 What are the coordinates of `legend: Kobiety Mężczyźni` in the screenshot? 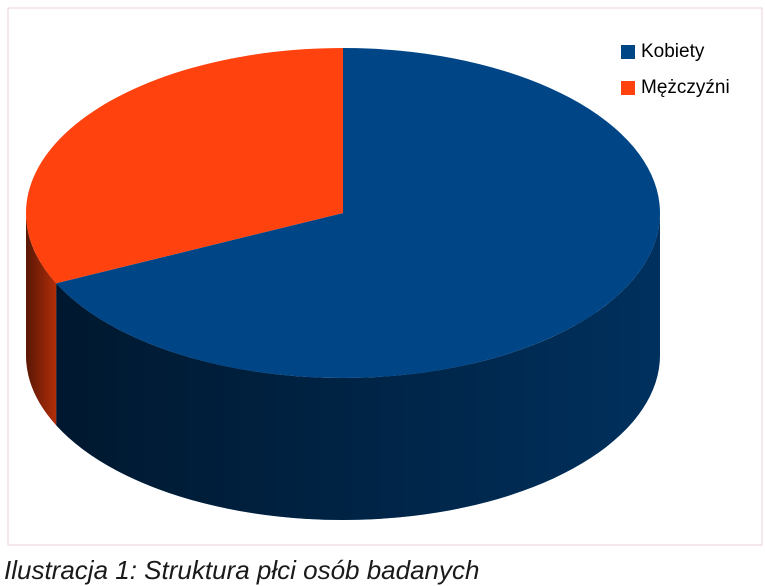 It's located at (675, 69).